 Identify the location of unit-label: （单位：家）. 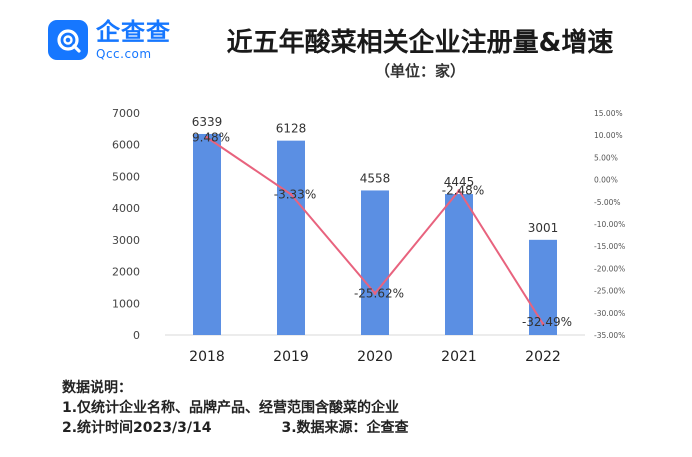
(419, 71).